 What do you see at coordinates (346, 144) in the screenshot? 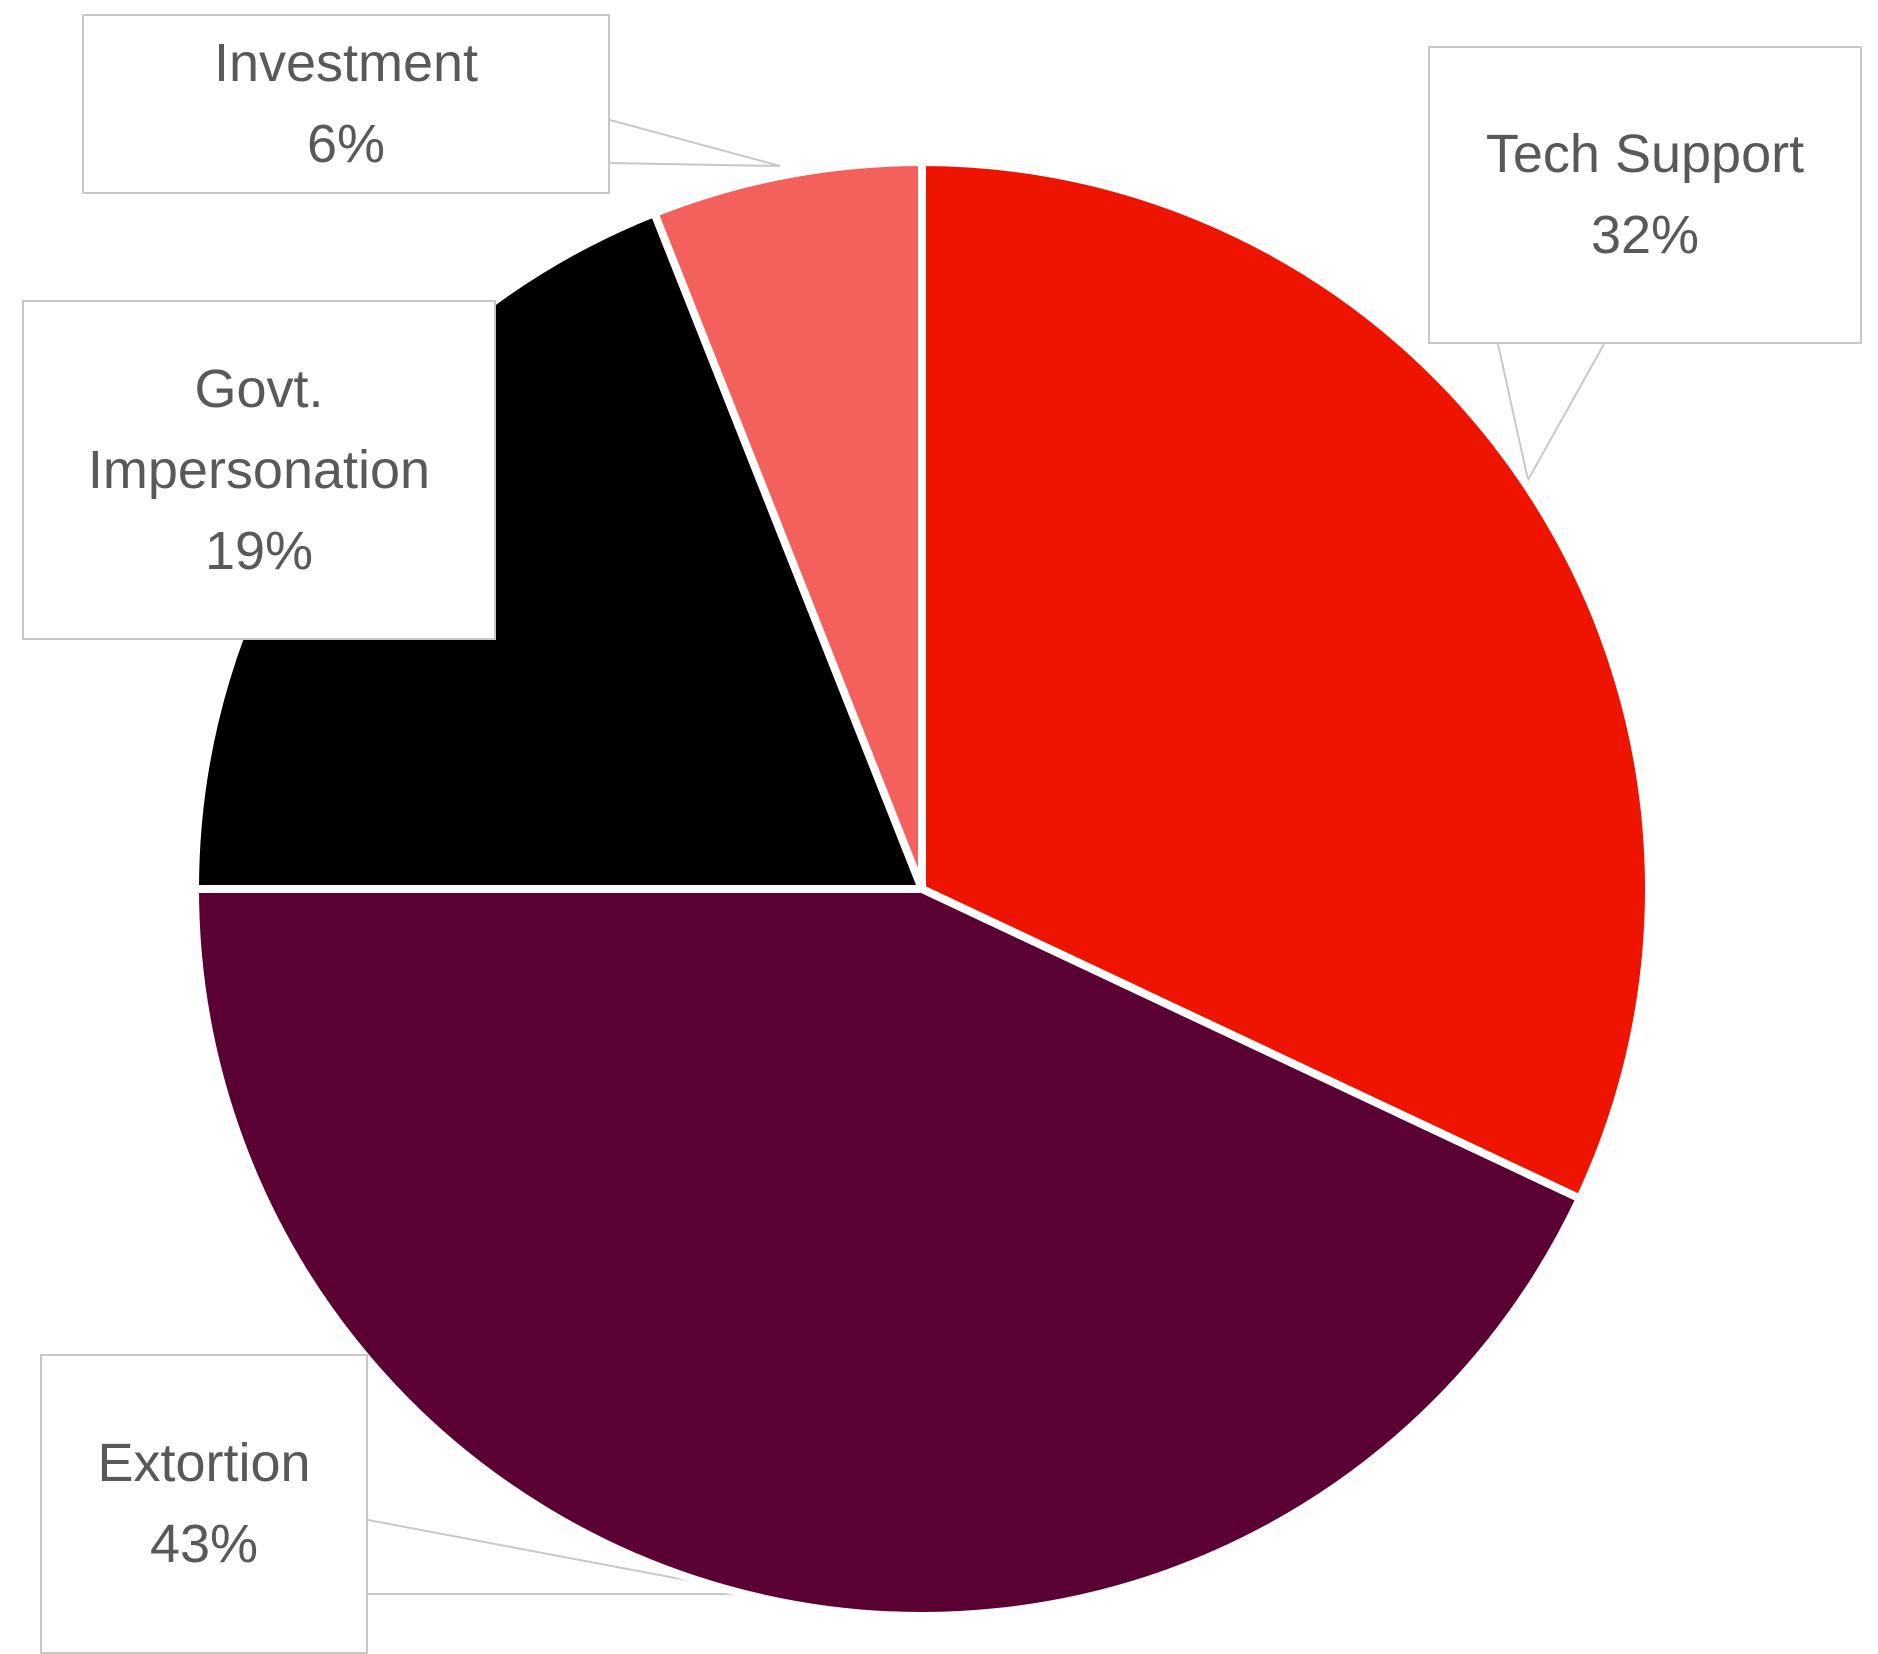
I see `data-label-percent: 6%` at bounding box center [346, 144].